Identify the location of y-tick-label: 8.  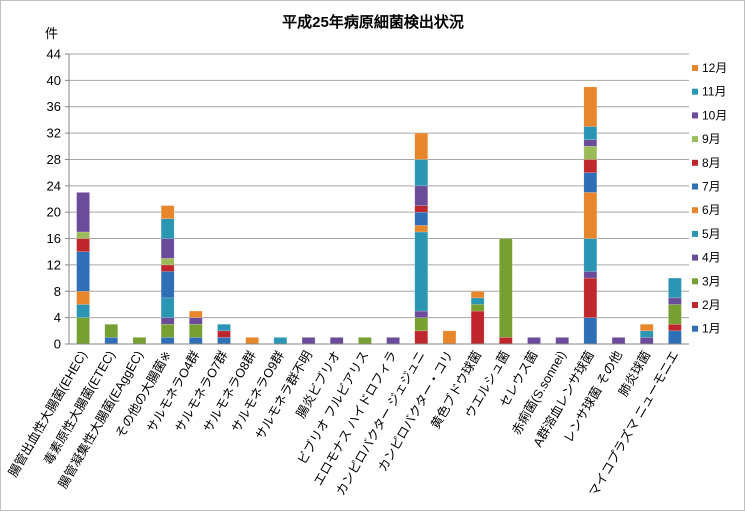
(57, 291).